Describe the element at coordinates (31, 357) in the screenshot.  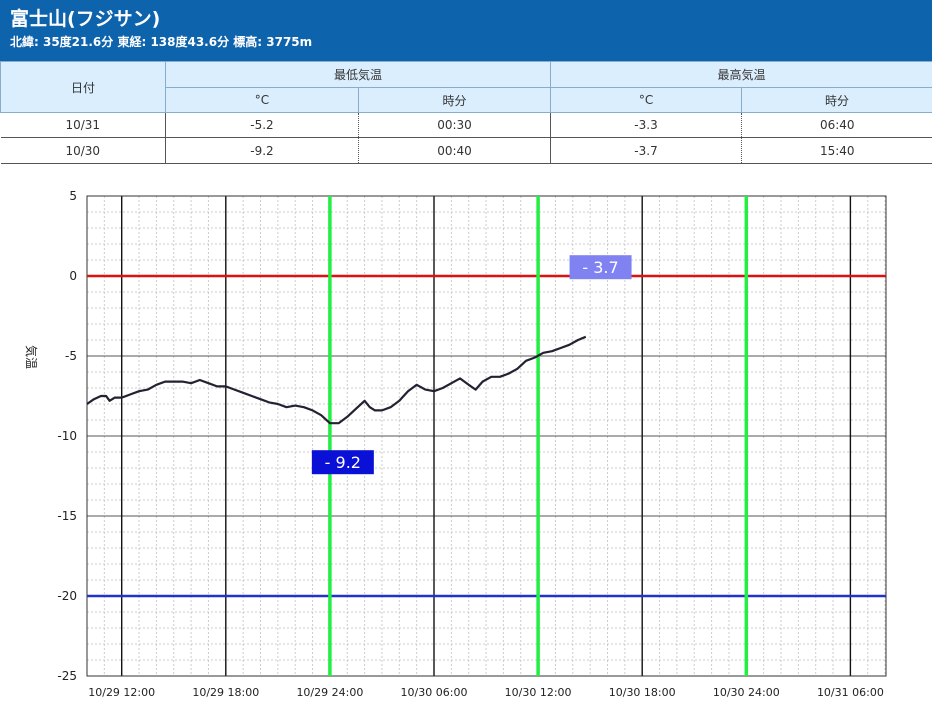
I see `y-axis-label: 気温` at that location.